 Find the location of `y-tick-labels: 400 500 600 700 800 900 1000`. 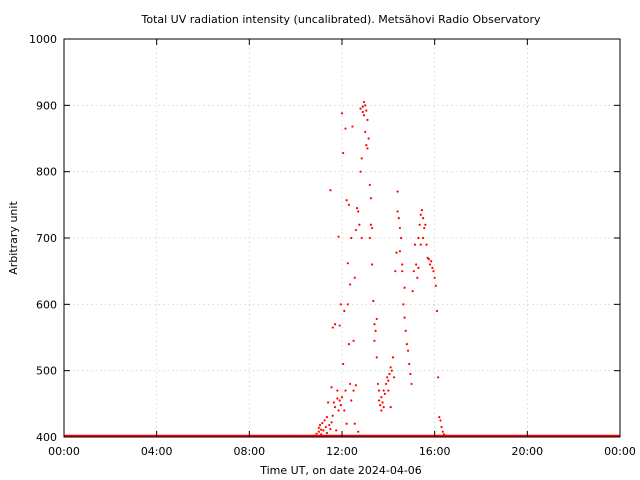

y-tick-labels: 400 500 600 700 800 900 1000 is located at coordinates (43, 238).